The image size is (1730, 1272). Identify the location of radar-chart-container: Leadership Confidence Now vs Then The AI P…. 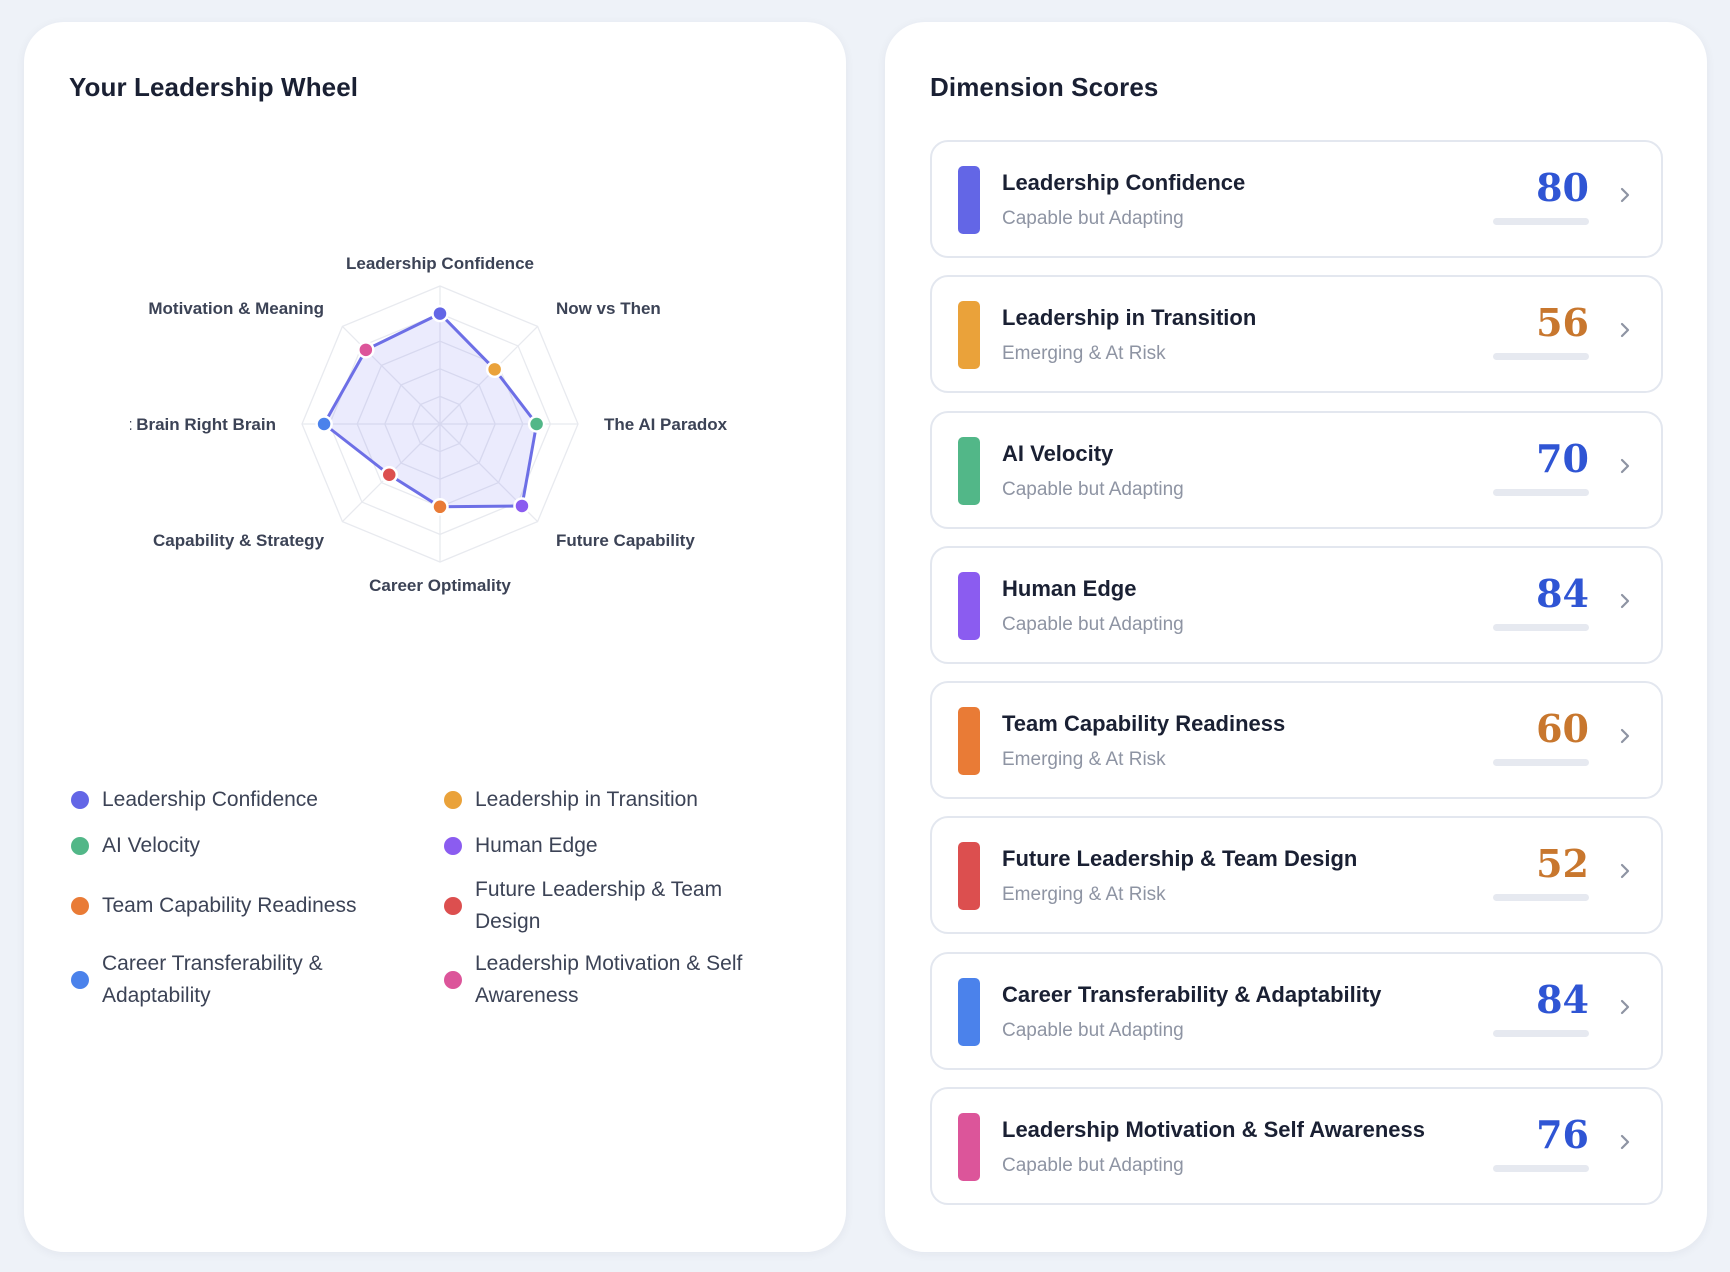
(435, 462).